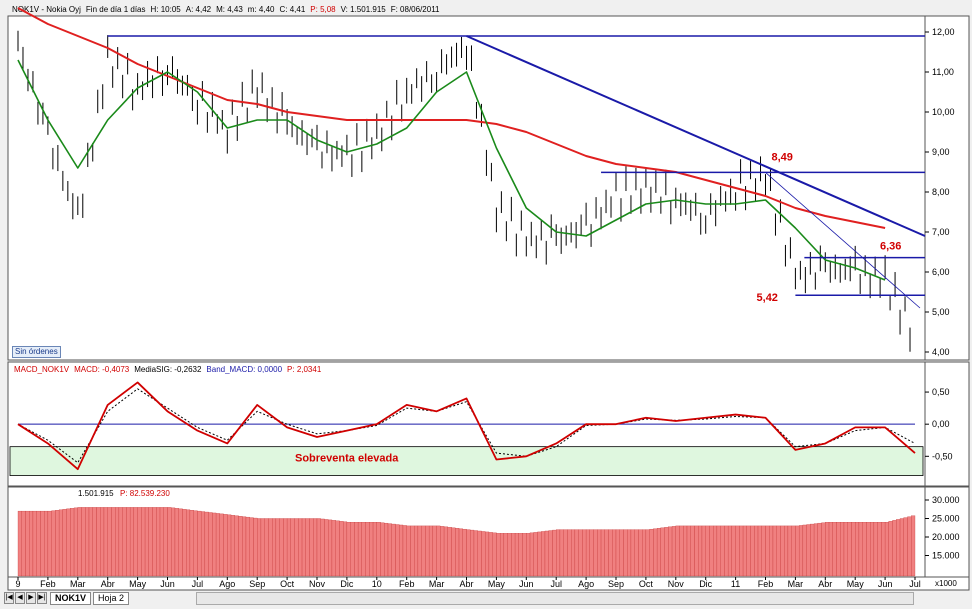  What do you see at coordinates (947, 532) in the screenshot?
I see `volume-axis-panel` at bounding box center [947, 532].